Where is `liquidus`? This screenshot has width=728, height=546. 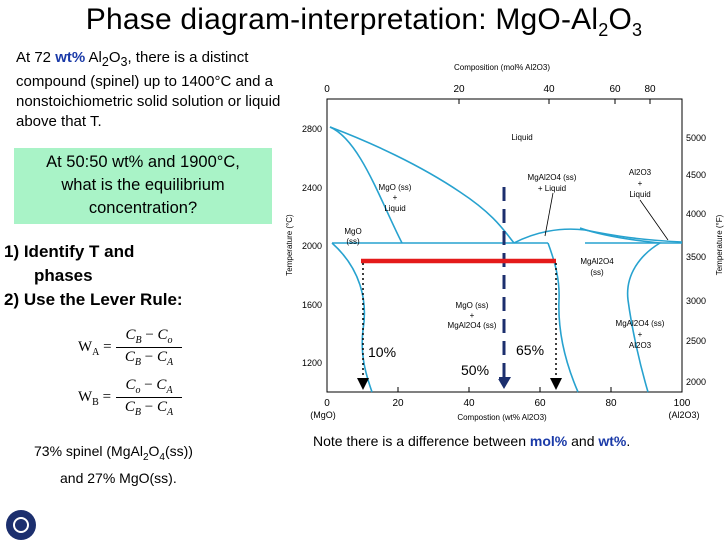
liquidus is located at coordinates (422, 185).